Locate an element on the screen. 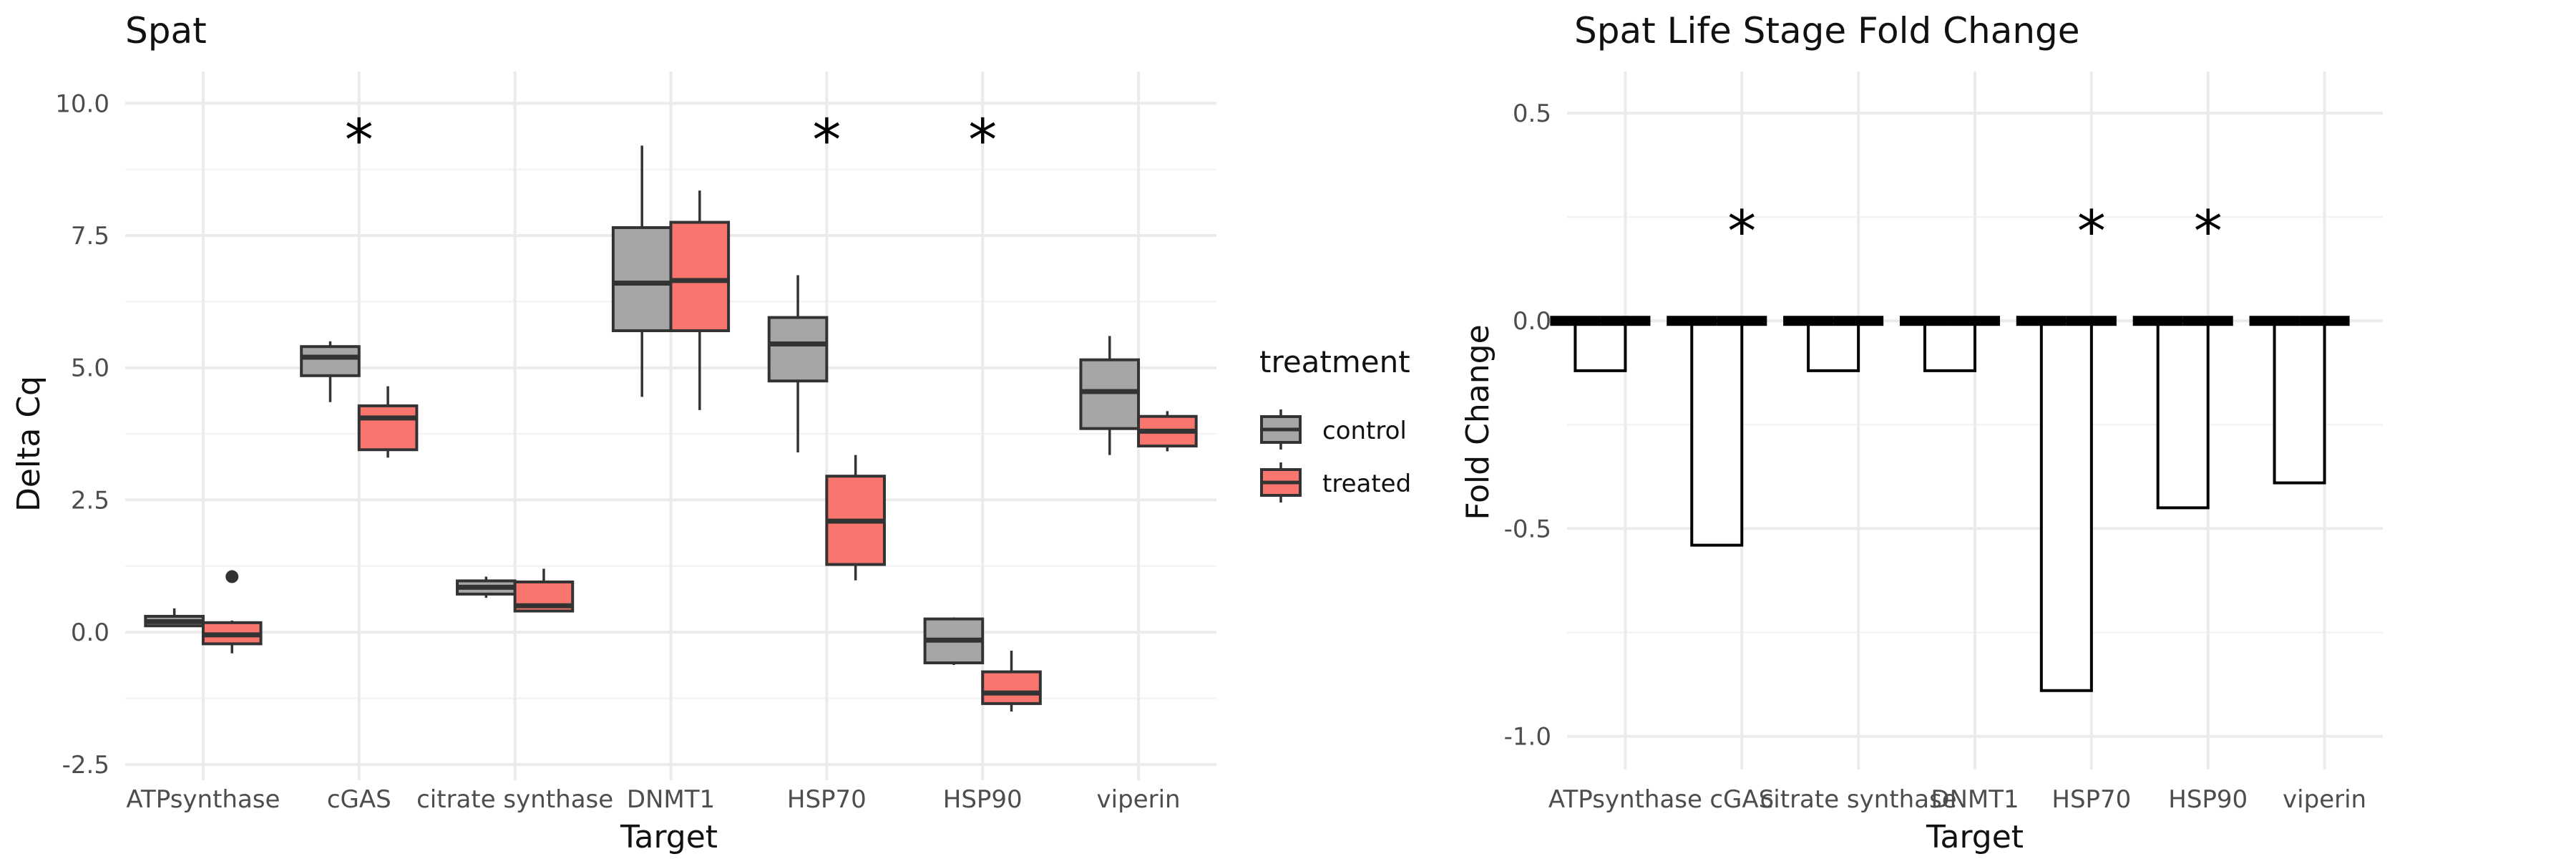 This screenshot has width=2576, height=859. bar-dnmt1 is located at coordinates (1950, 345).